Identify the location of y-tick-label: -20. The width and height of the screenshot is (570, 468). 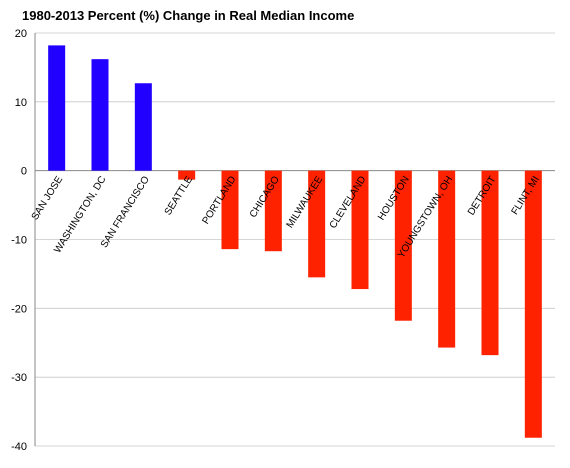
(19, 309).